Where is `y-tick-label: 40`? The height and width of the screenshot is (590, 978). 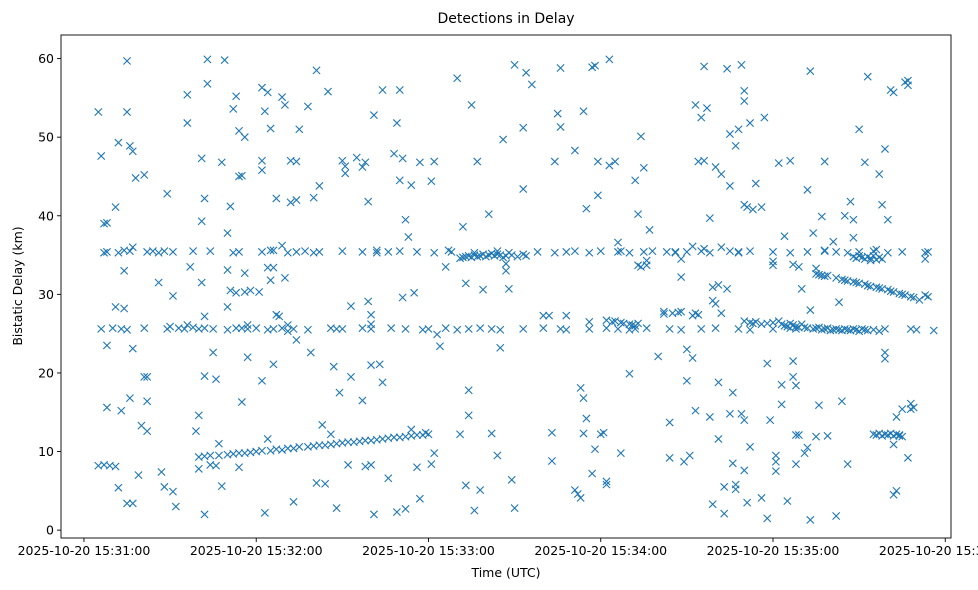 y-tick-label: 40 is located at coordinates (46, 215).